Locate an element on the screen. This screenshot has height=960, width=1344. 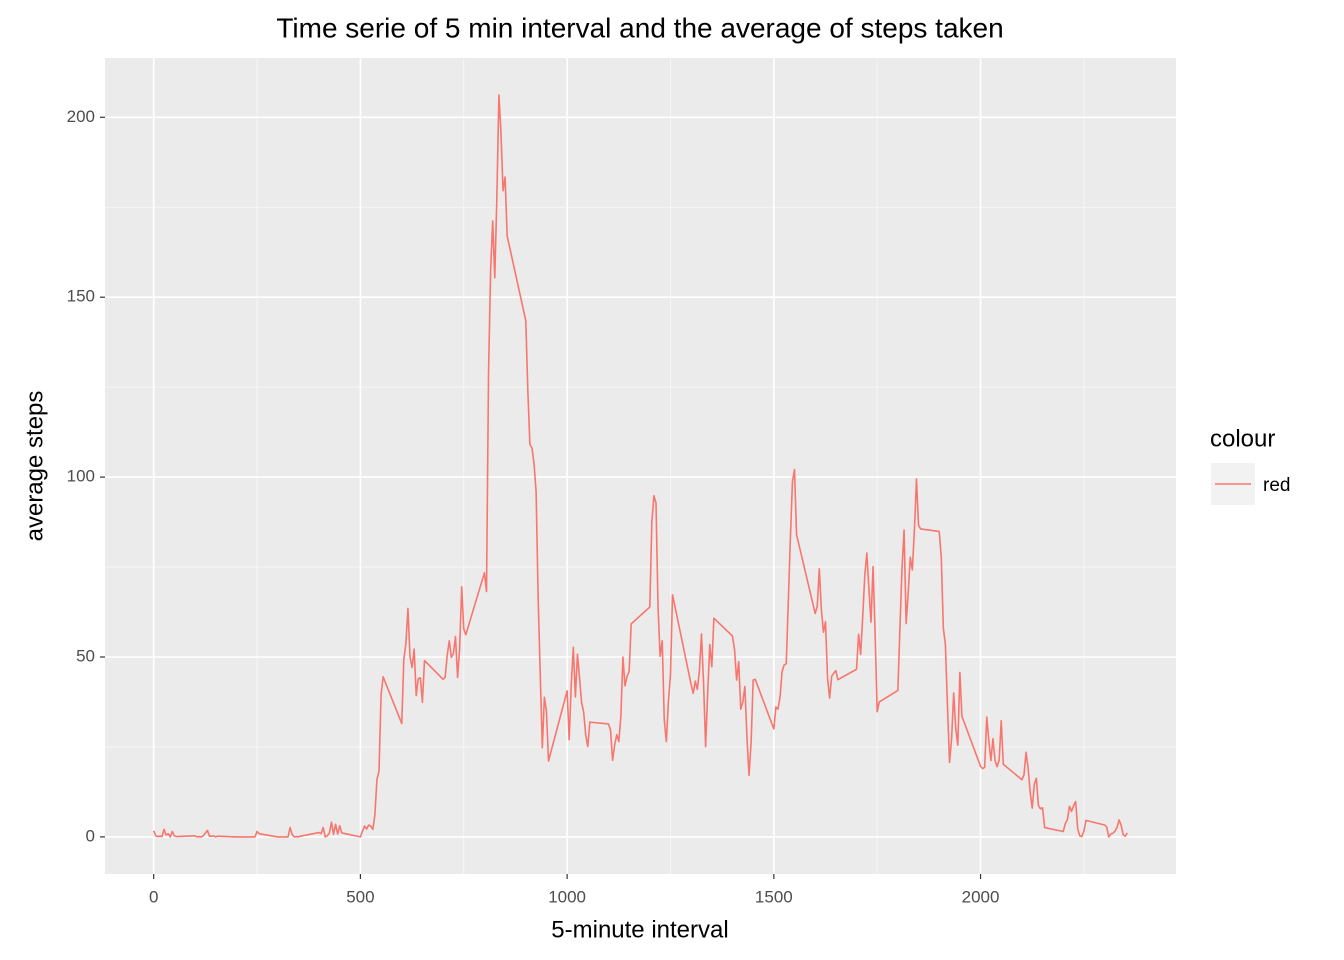
legend-label: red is located at coordinates (1276, 485).